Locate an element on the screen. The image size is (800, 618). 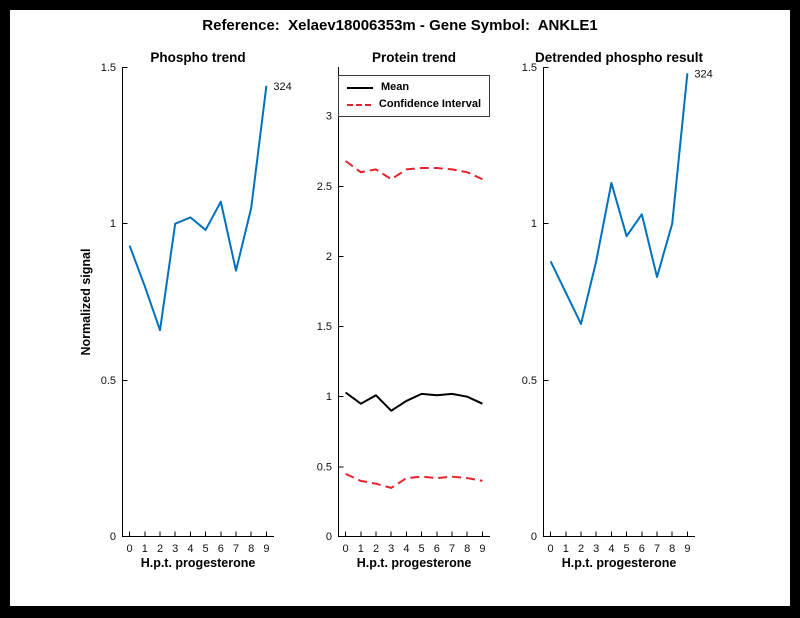
x-axis-label-plot3: H.p.t. progesterone is located at coordinates (619, 563).